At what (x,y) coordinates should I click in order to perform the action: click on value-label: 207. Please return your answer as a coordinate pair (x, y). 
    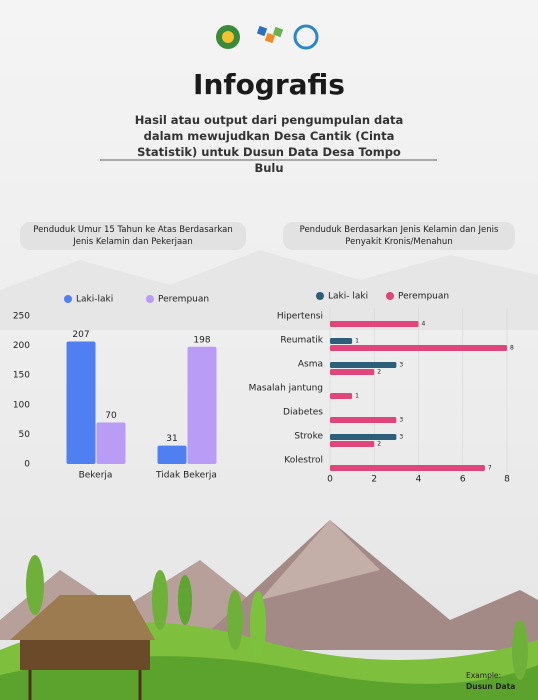
    Looking at the image, I should click on (80, 335).